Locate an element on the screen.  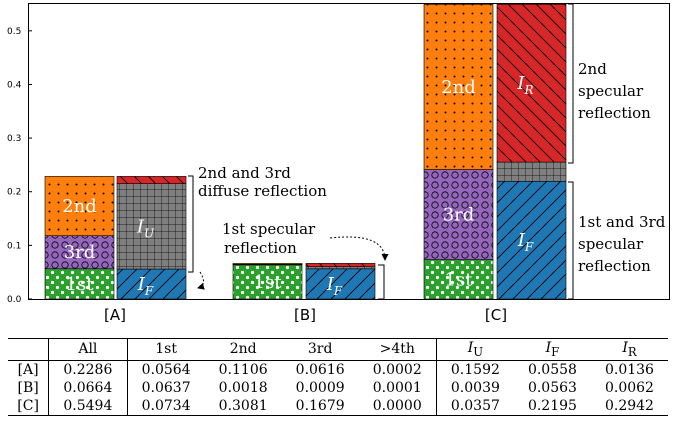
category-label-a: [A] is located at coordinates (115, 315).